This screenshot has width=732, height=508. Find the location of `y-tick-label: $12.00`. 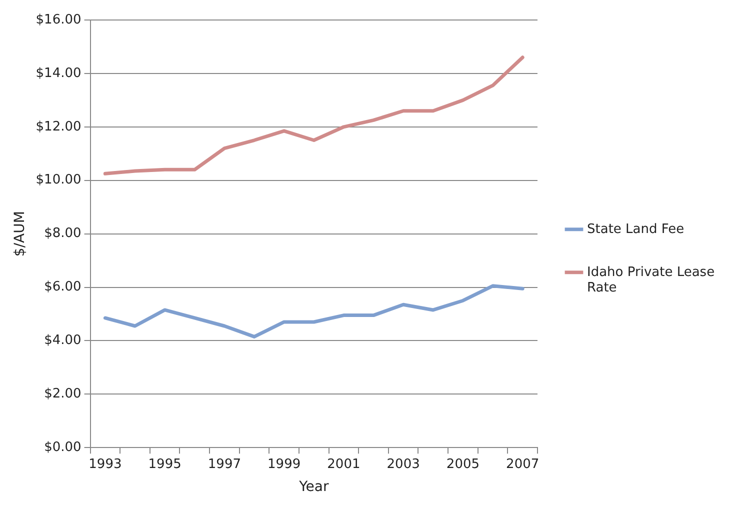

y-tick-label: $12.00 is located at coordinates (59, 126).